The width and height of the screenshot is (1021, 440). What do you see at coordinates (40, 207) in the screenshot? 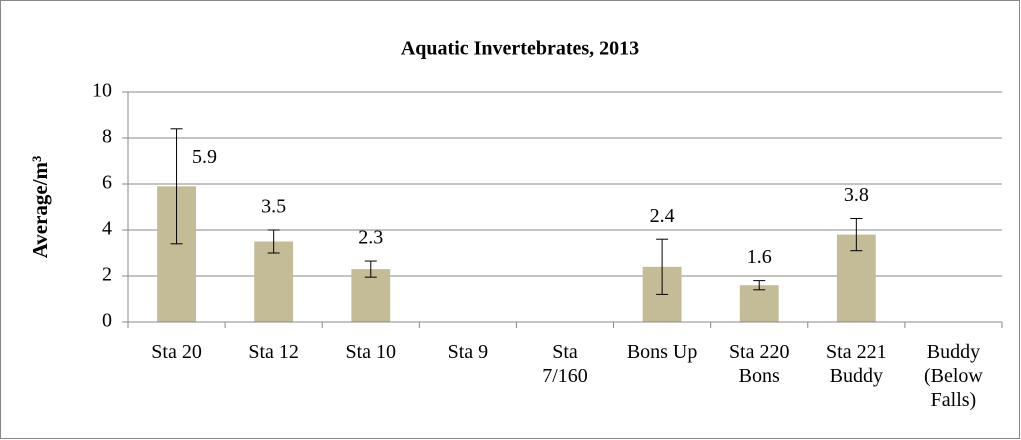
I see `y-axis-label: Average/m³` at bounding box center [40, 207].